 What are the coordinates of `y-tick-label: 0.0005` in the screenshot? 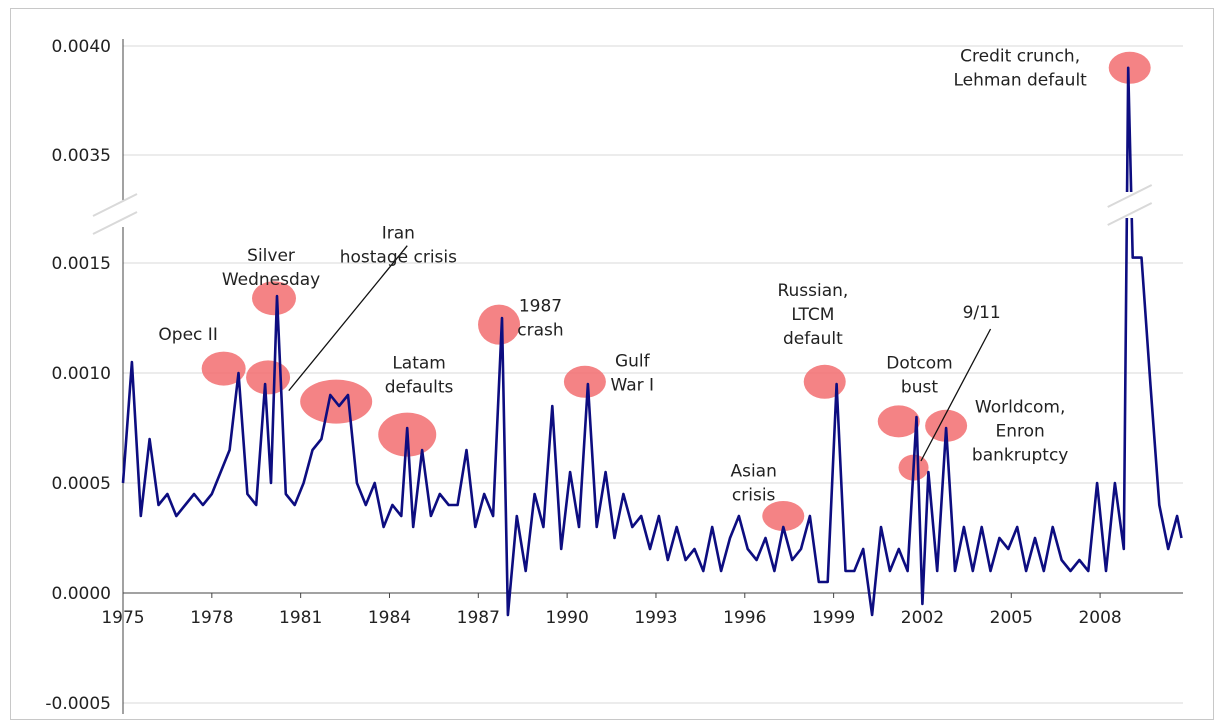 It's located at (81, 484).